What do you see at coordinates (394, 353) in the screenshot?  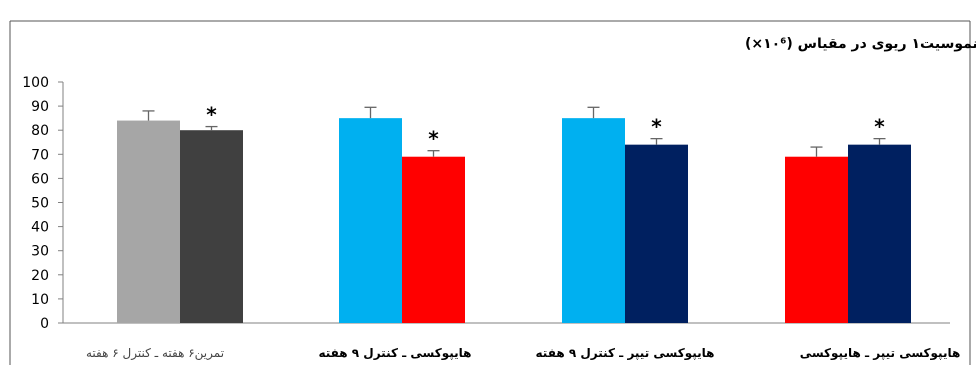 I see `category-label: هایپوکسی ـ کنترل ۹ هفته` at bounding box center [394, 353].